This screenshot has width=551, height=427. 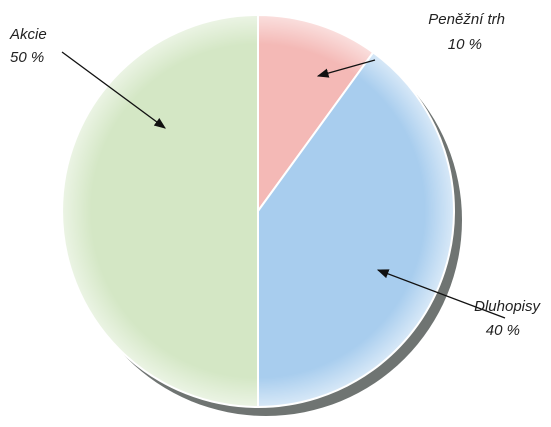 I want to click on value-label: 10 %, so click(x=465, y=44).